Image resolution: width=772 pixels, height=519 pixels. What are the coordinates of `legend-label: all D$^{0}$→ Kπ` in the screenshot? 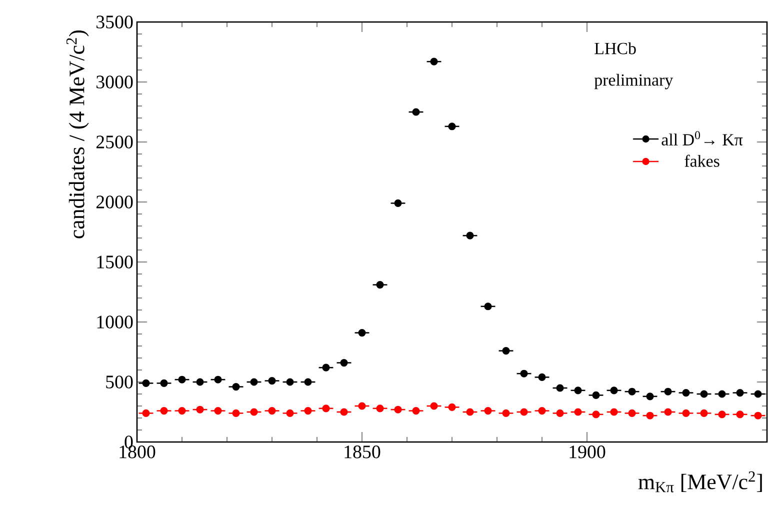 It's located at (702, 138).